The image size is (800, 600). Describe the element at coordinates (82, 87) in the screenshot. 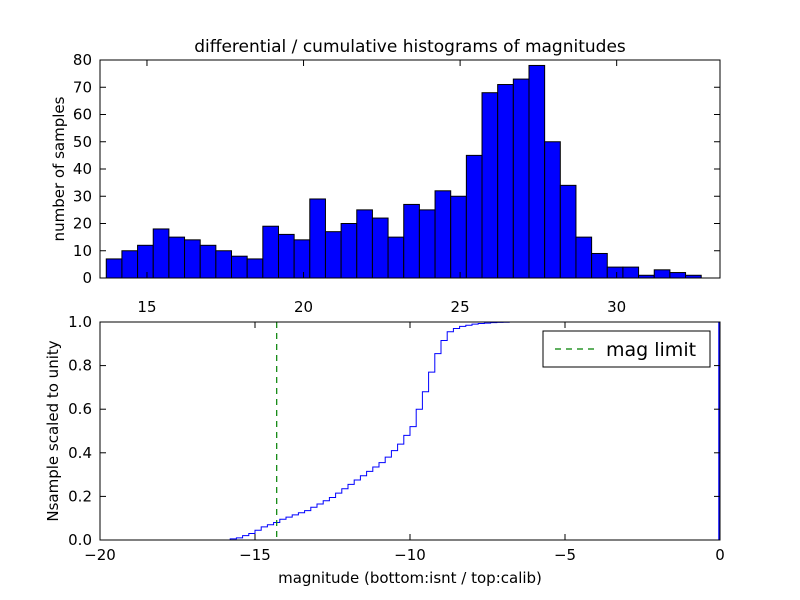

I see `top-y-tick-label: 70` at that location.